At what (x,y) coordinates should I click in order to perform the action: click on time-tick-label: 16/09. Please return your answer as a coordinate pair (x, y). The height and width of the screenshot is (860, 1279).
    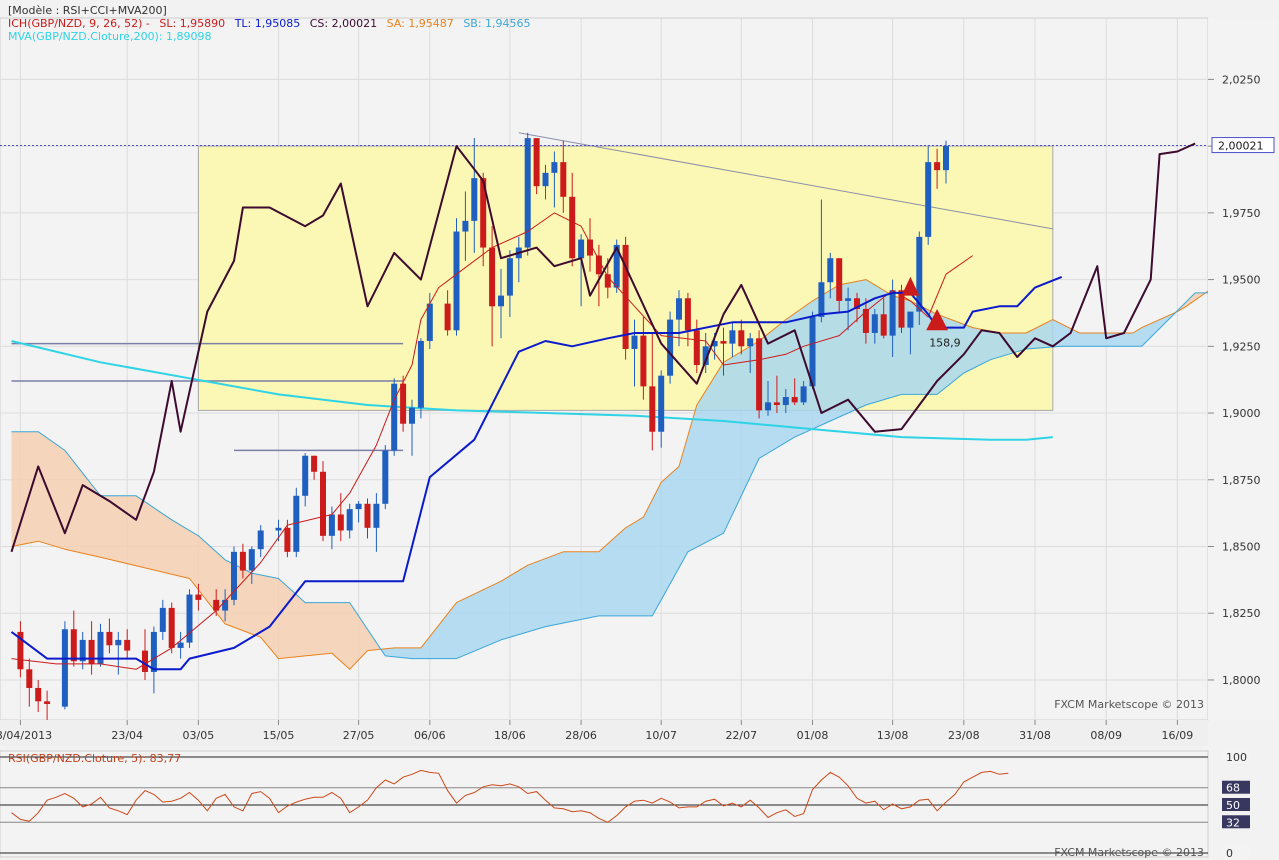
    Looking at the image, I should click on (1178, 735).